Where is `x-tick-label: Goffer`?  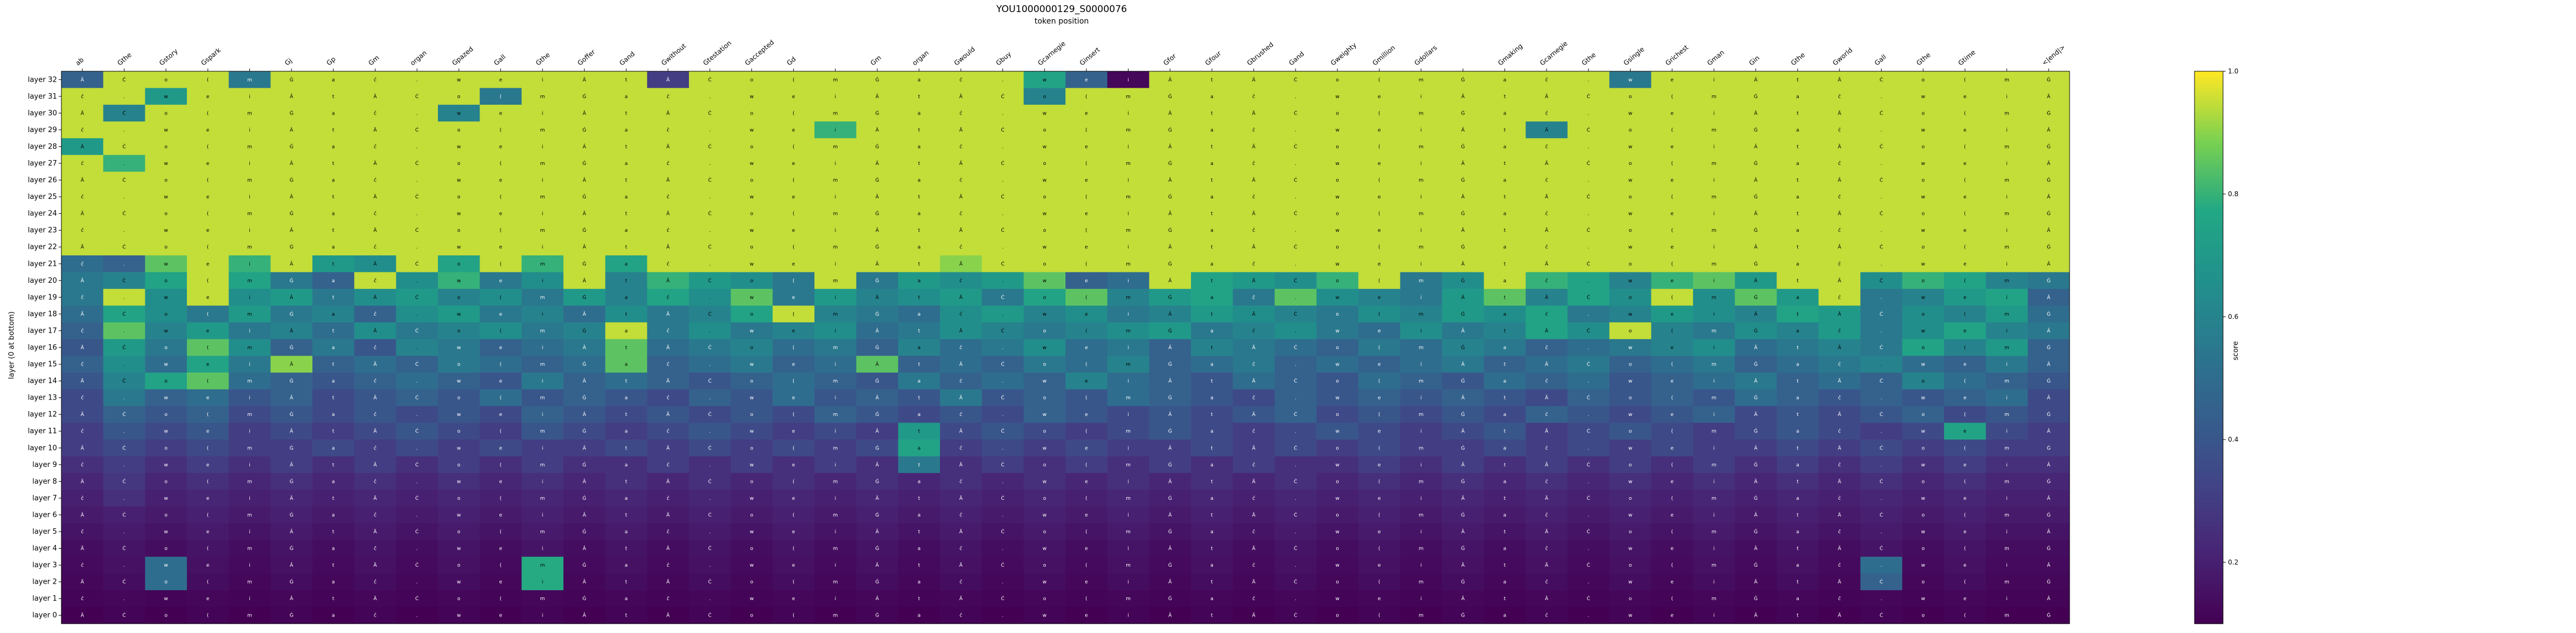
x-tick-label: Goffer is located at coordinates (586, 57).